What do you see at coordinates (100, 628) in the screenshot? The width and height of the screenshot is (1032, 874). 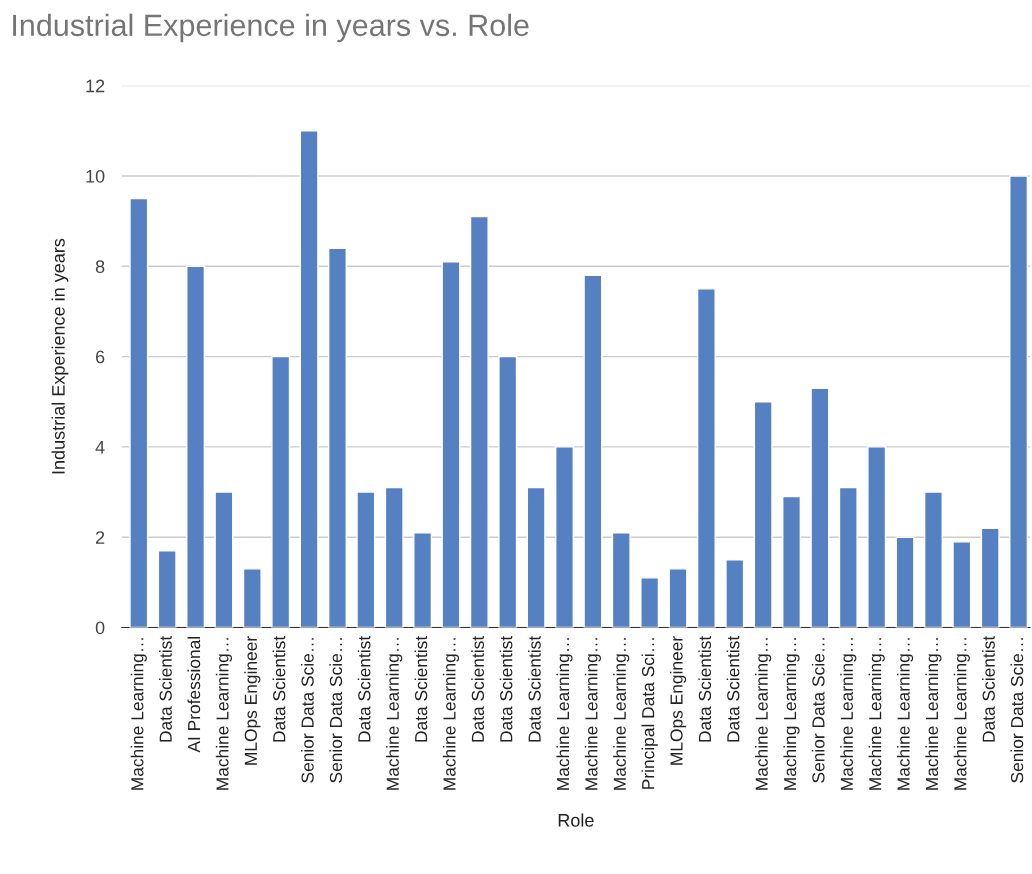 I see `y-tick-label: 0` at bounding box center [100, 628].